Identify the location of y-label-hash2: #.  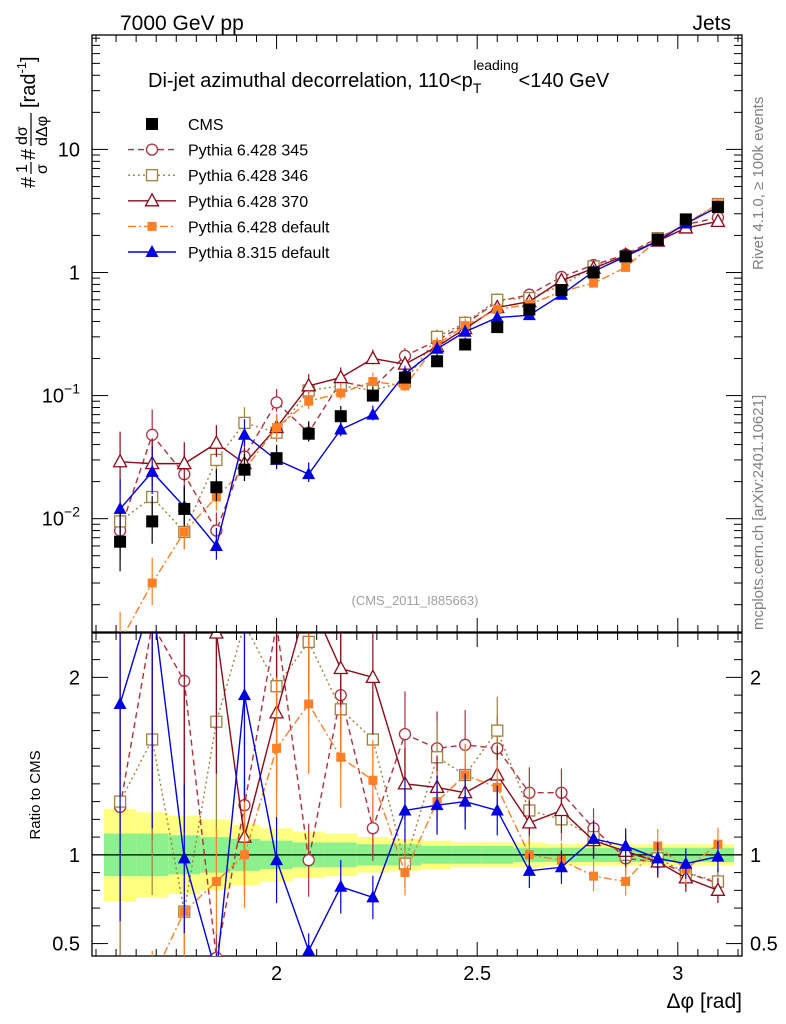
(29, 154).